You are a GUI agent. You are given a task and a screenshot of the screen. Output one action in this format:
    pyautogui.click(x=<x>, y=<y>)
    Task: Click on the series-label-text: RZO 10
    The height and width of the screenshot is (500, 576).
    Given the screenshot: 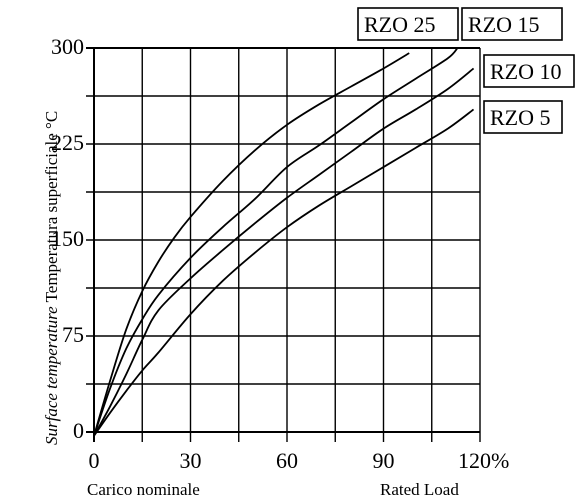 What is the action you would take?
    pyautogui.click(x=526, y=71)
    